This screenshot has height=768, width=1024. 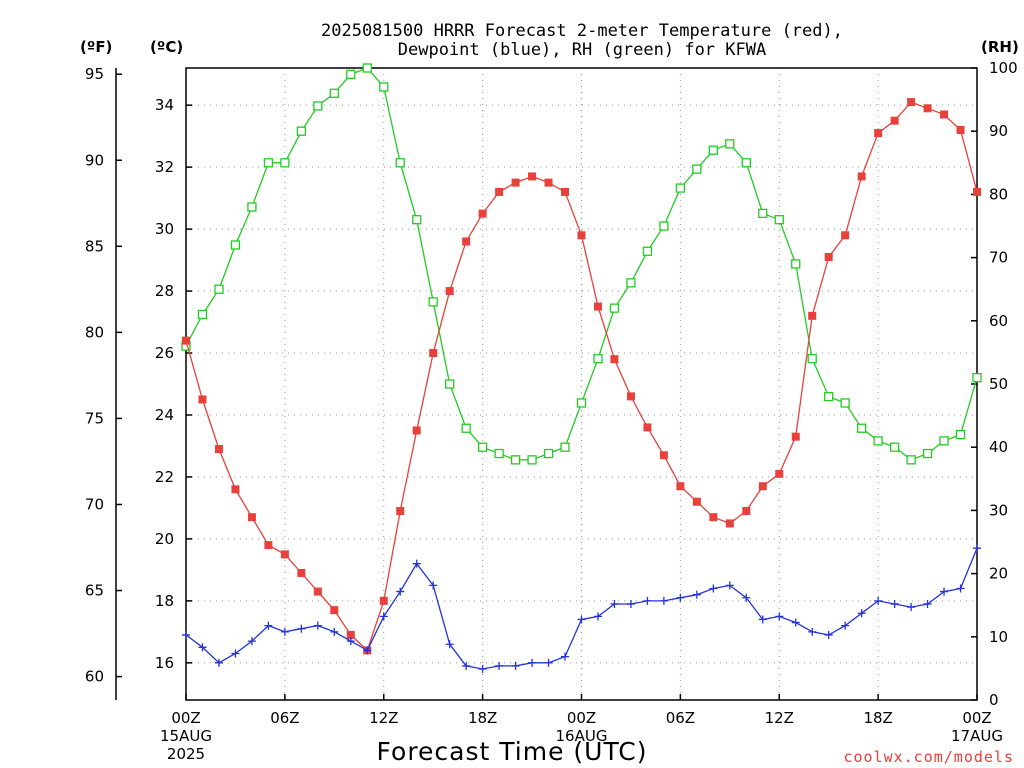 I want to click on rh-unit-label: (RH), so click(x=1000, y=47).